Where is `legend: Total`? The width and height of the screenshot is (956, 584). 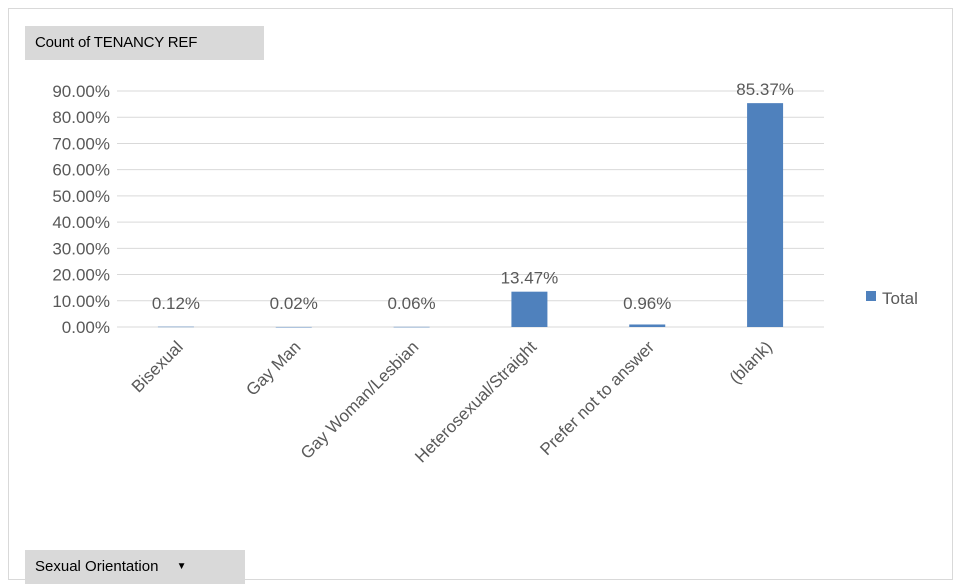
legend: Total is located at coordinates (892, 298).